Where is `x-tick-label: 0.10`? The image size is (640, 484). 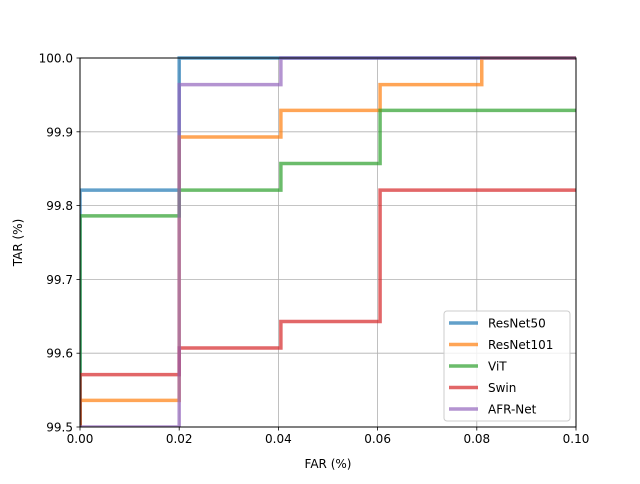 x-tick-label: 0.10 is located at coordinates (576, 439).